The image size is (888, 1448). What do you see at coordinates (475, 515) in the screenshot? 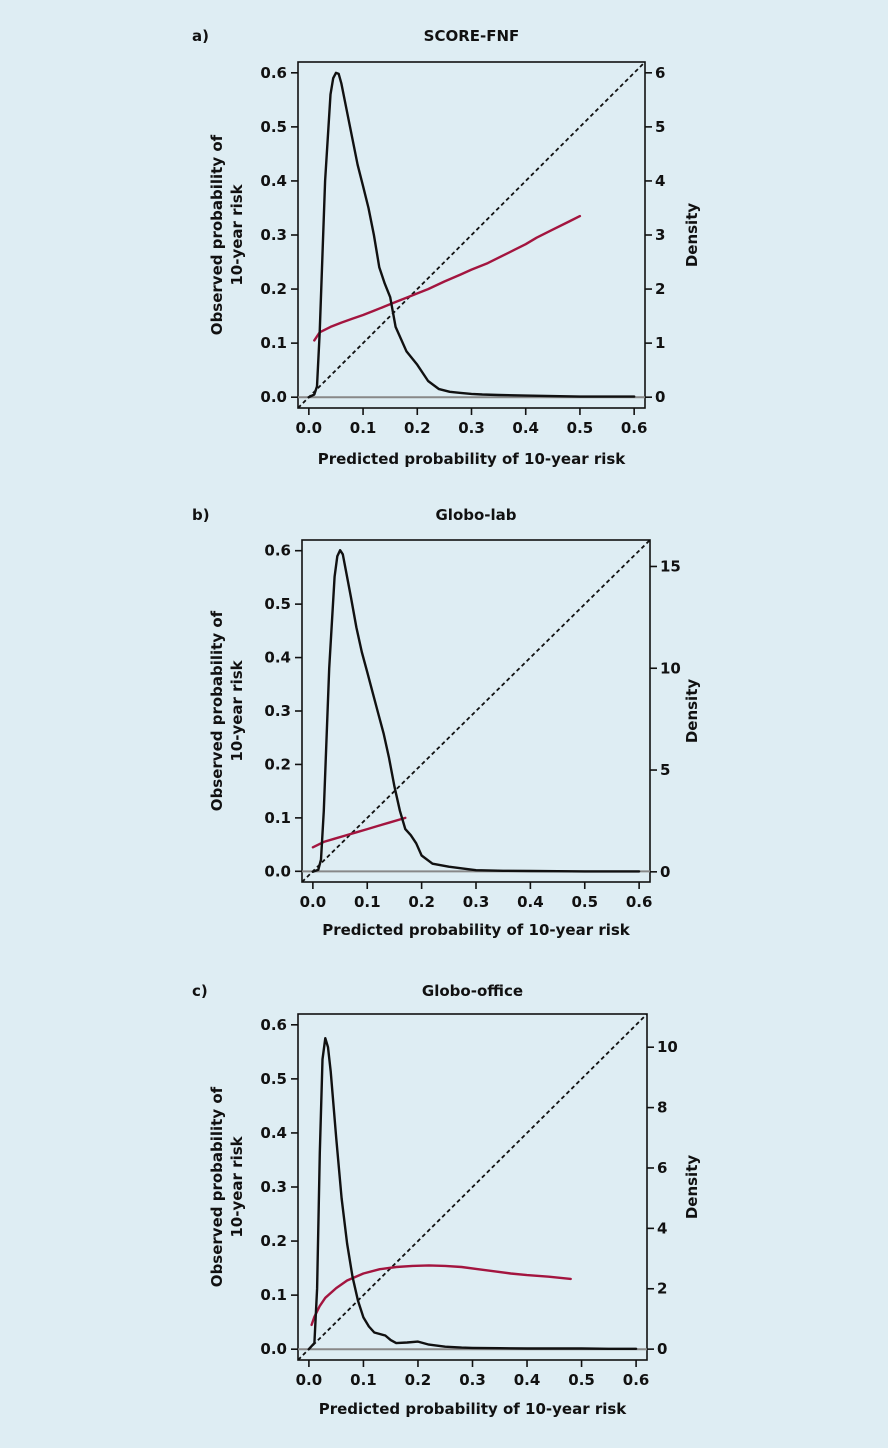
I see `chart-title: Globo-lab` at bounding box center [475, 515].